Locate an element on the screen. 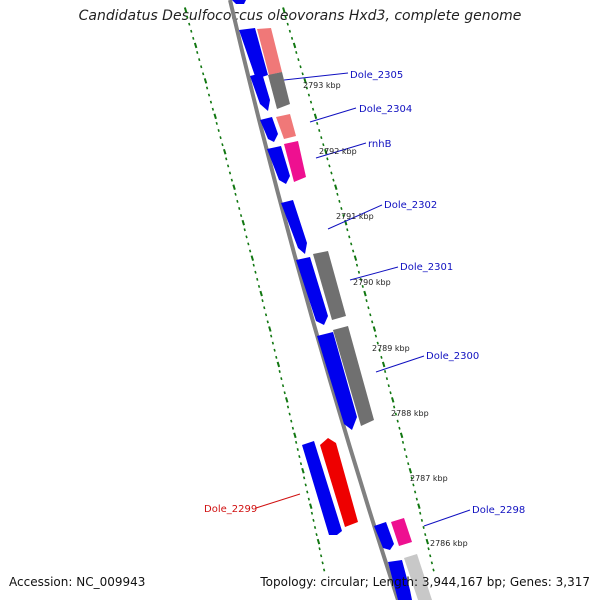 Image resolution: width=600 pixels, height=600 pixels. gene-label-dole-2305: Dole_2305 is located at coordinates (376, 75).